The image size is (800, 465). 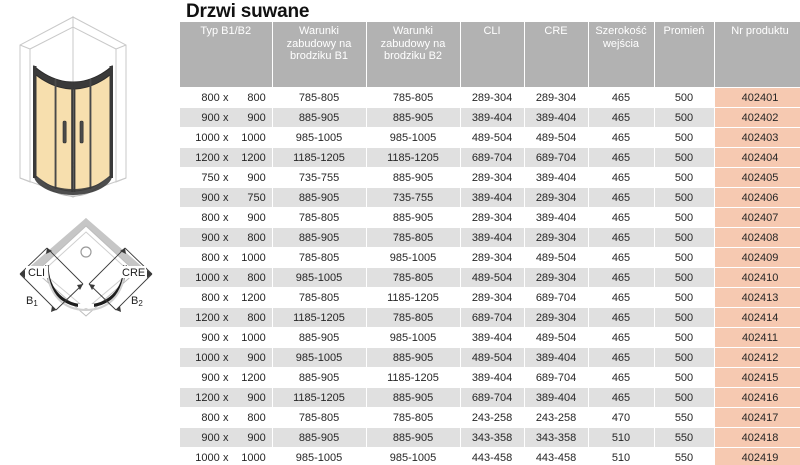 What do you see at coordinates (36, 273) in the screenshot?
I see `plan-label-cli: CLI` at bounding box center [36, 273].